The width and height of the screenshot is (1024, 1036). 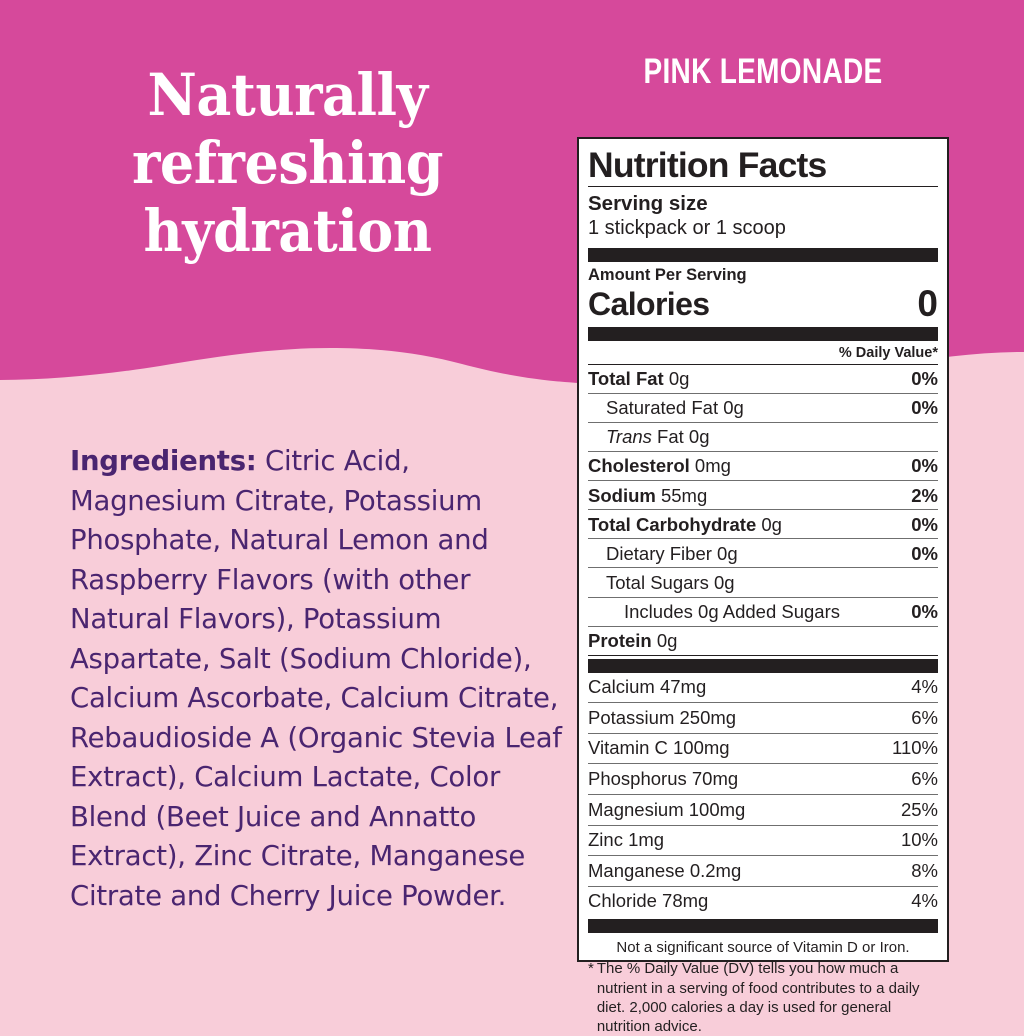 I want to click on footnote-asterisk: *, so click(x=591, y=969).